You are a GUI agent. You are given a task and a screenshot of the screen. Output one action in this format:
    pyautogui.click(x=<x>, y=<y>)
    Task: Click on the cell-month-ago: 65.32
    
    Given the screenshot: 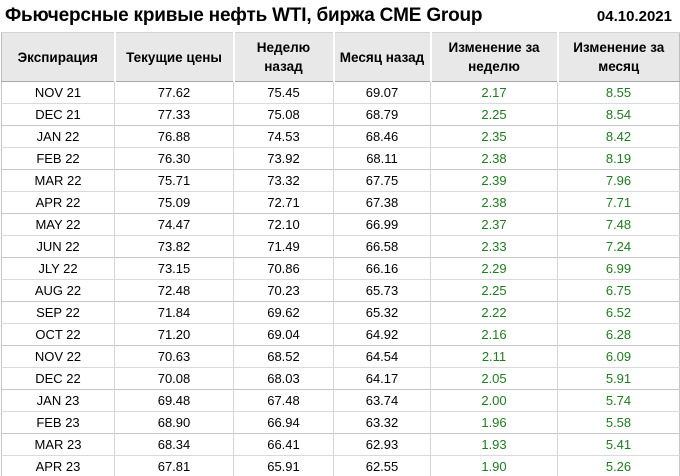 What is the action you would take?
    pyautogui.click(x=382, y=312)
    